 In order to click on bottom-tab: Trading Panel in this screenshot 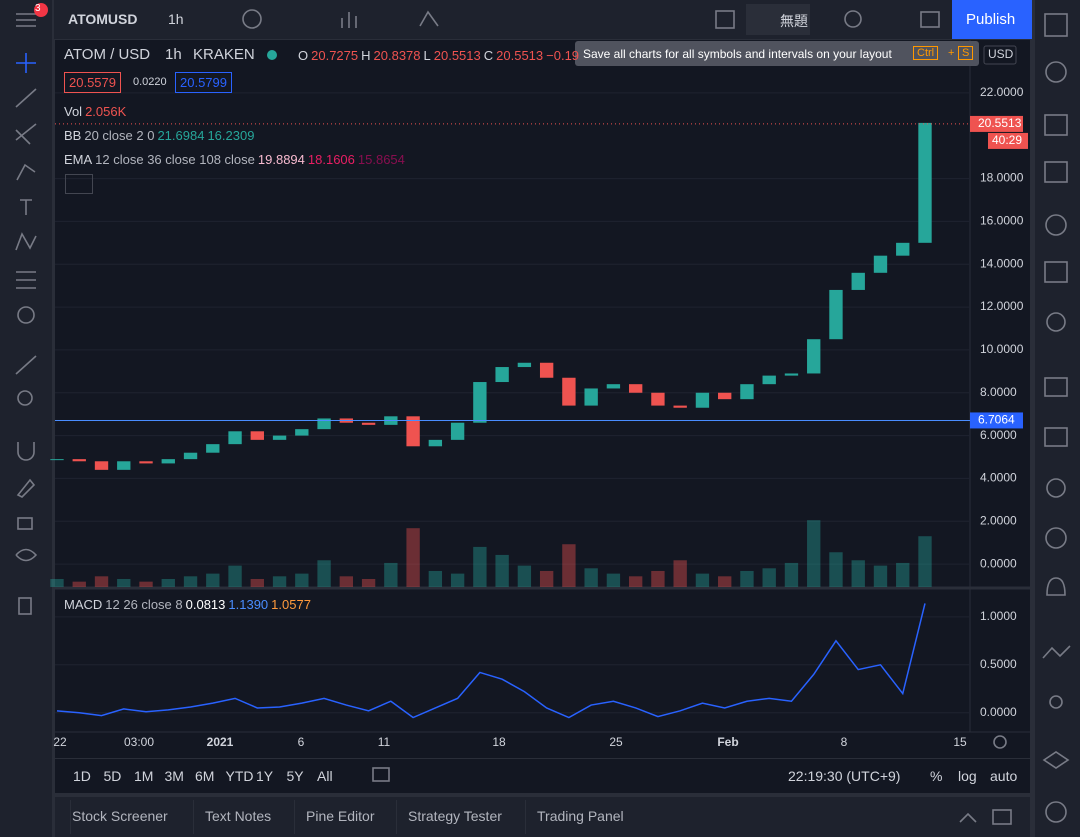, I will do `click(580, 816)`.